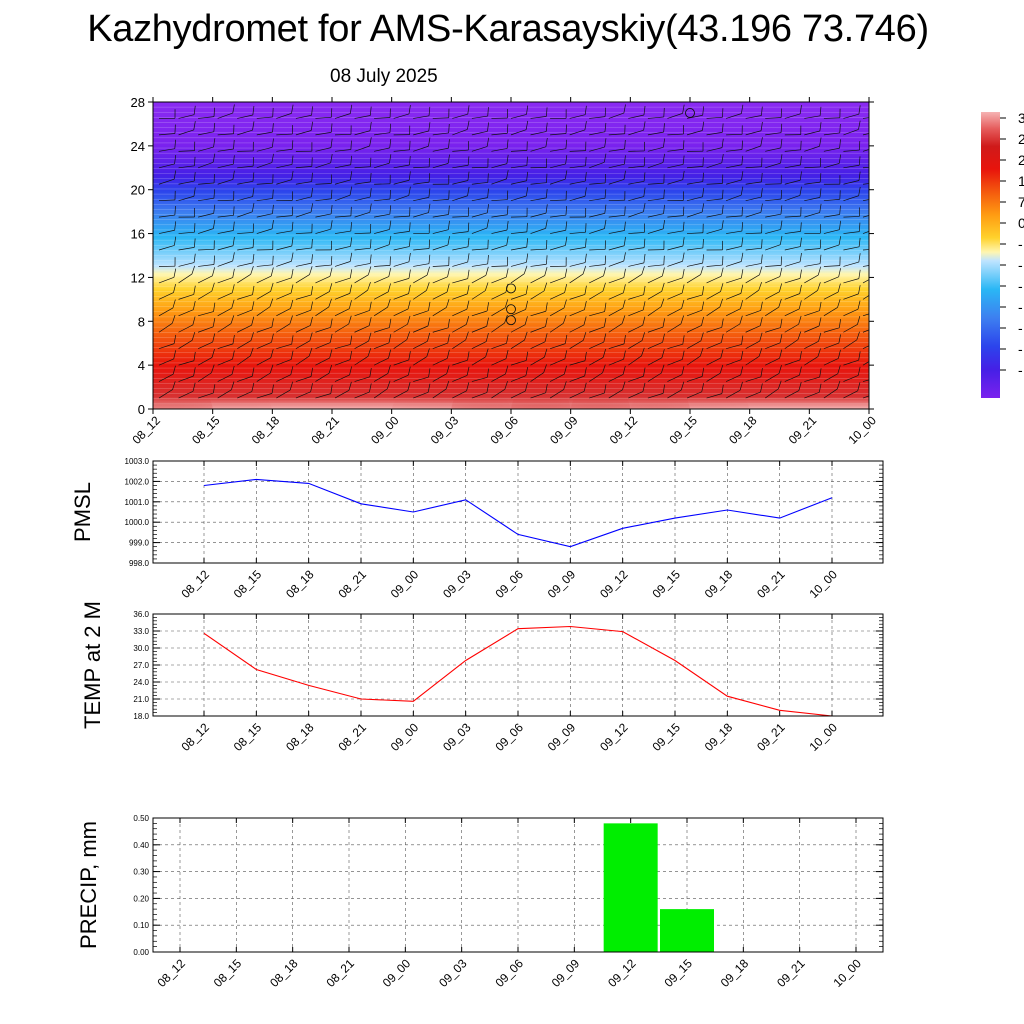 This screenshot has width=1024, height=1024. Describe the element at coordinates (206, 430) in the screenshot. I see `x-tick-label: 08_15` at that location.